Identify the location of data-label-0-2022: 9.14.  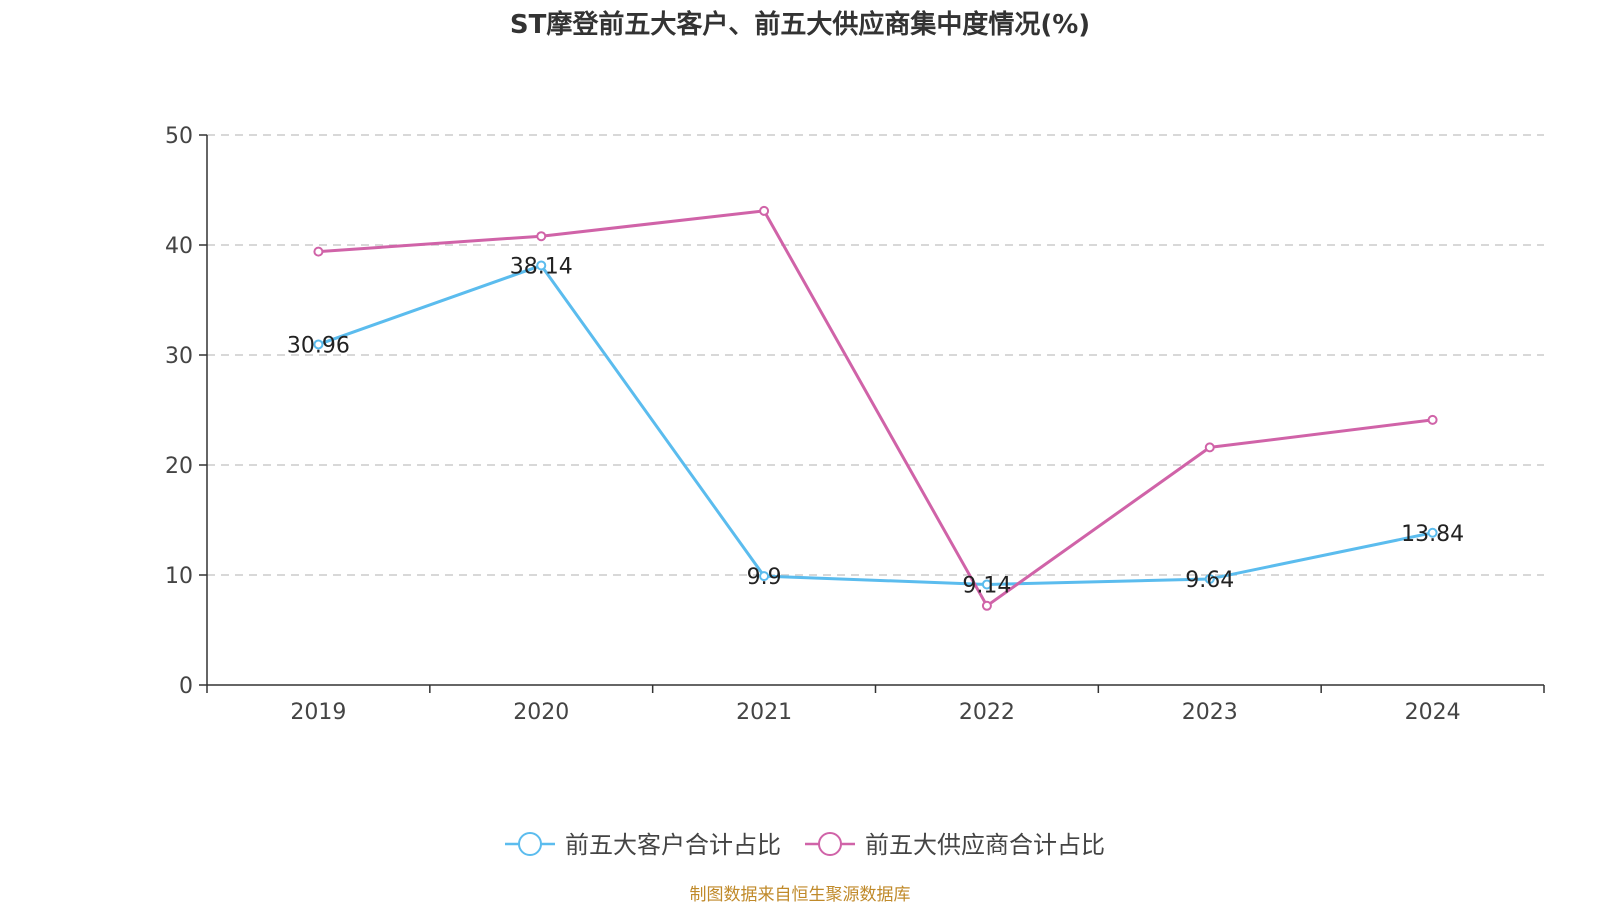
(986, 585).